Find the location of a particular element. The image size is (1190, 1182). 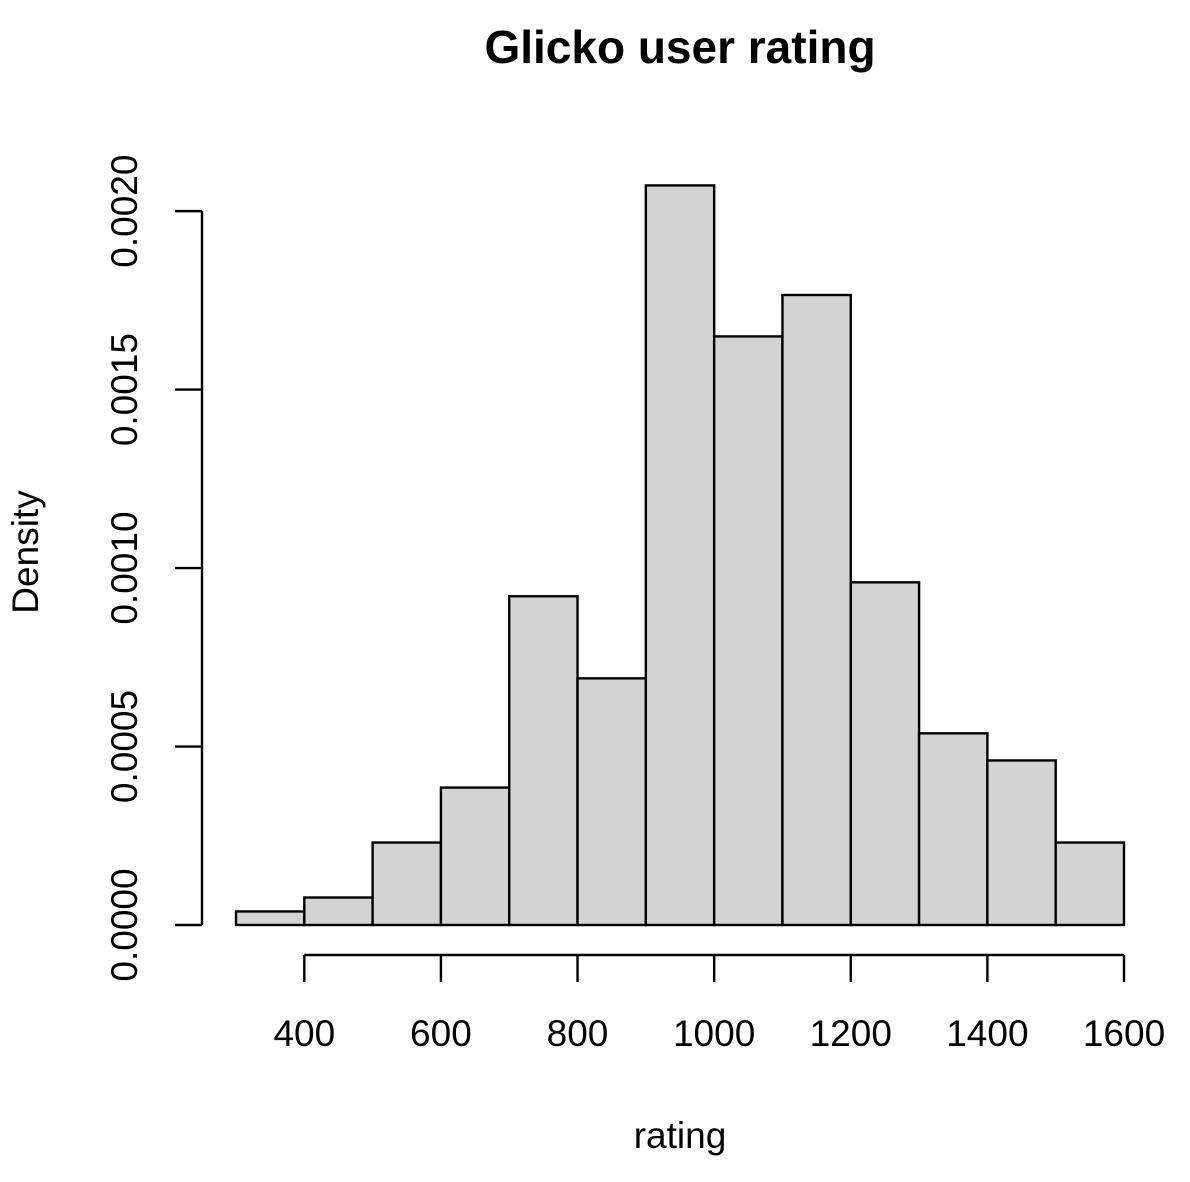

y-tick-label: 0.0020 is located at coordinates (124, 211).